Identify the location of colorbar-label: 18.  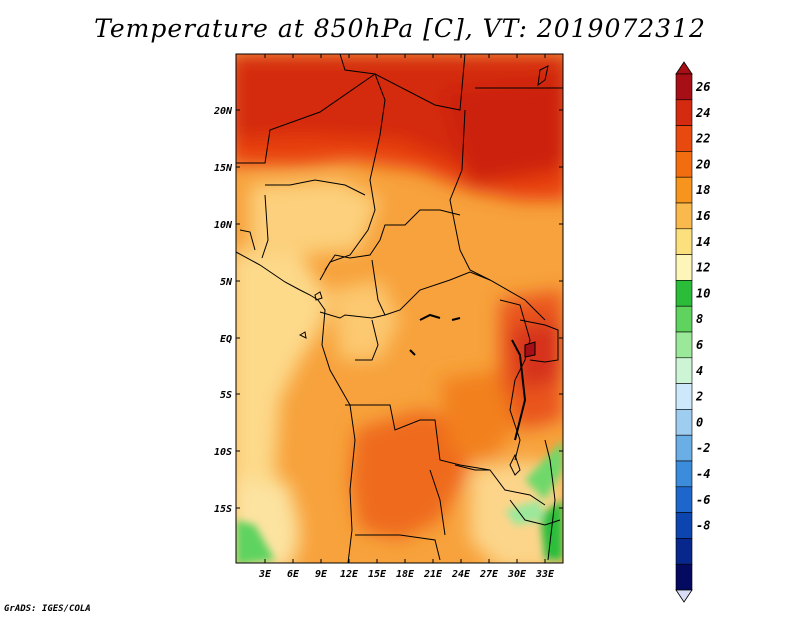
(703, 190).